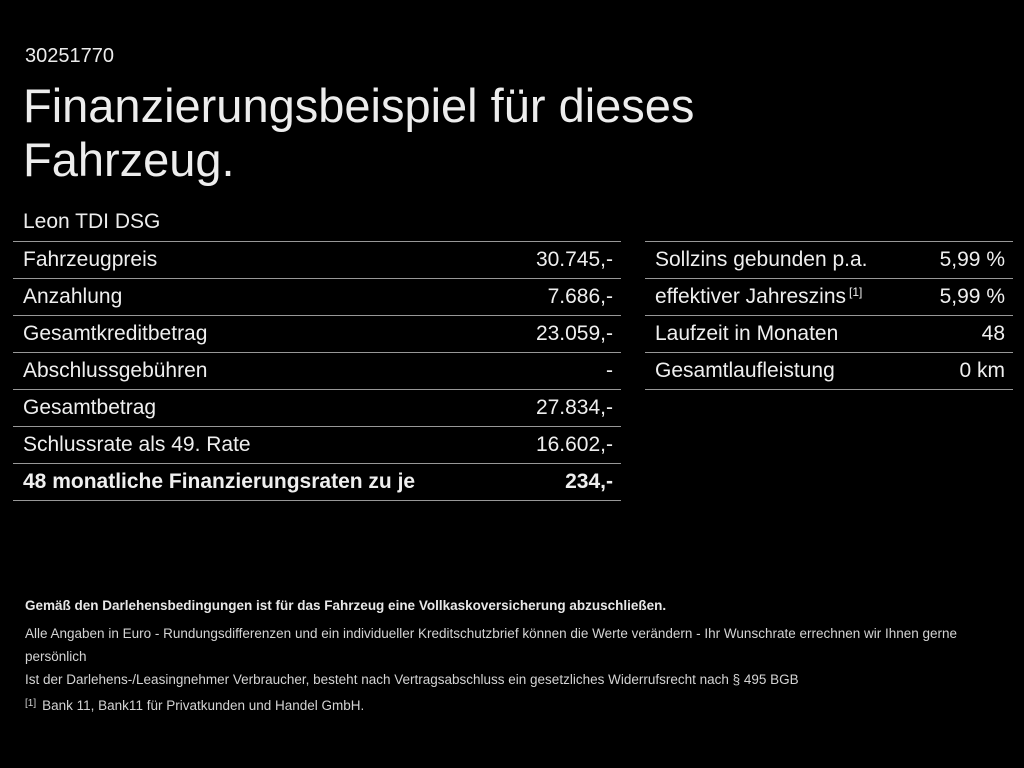 The image size is (1024, 768). Describe the element at coordinates (317, 444) in the screenshot. I see `table-row-schlussrate: Schlussrate als 49. Rate 16.602,-` at that location.